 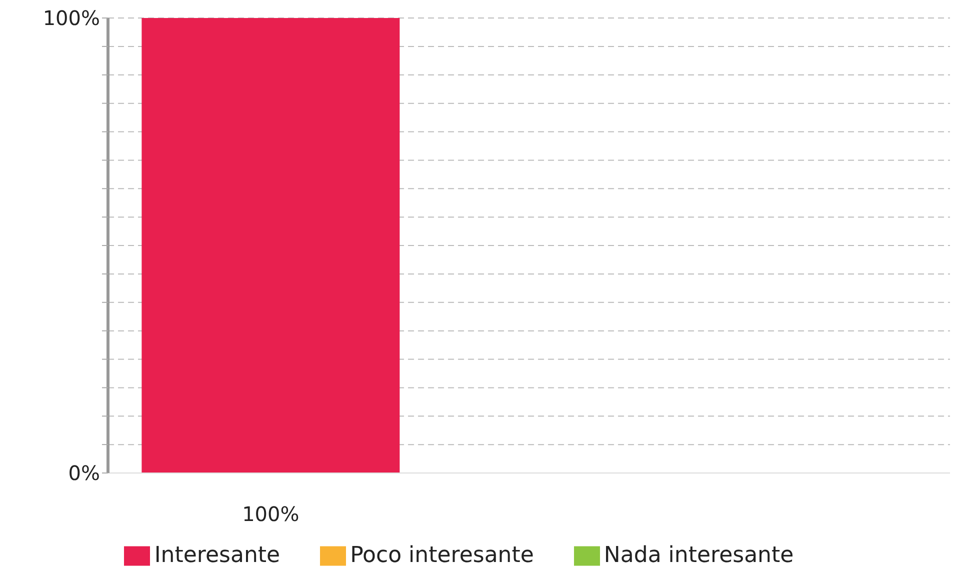 I want to click on data-label: 100%, so click(x=271, y=514).